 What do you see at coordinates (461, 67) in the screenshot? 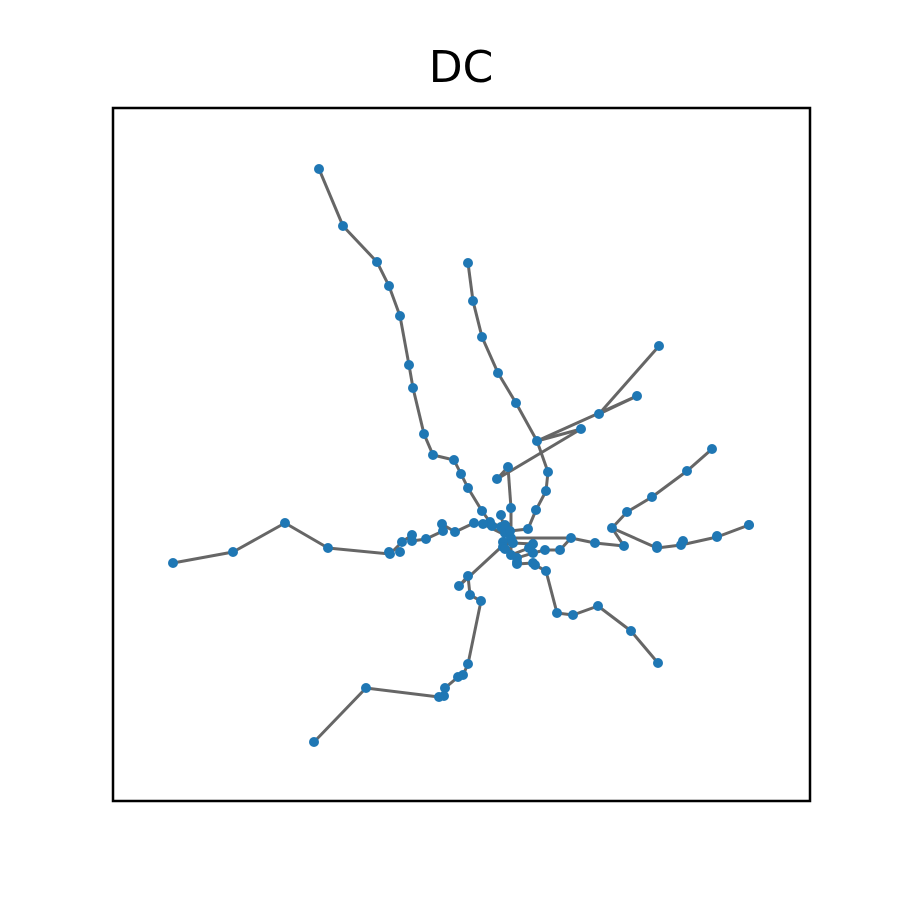
I see `chart-title: DC` at bounding box center [461, 67].